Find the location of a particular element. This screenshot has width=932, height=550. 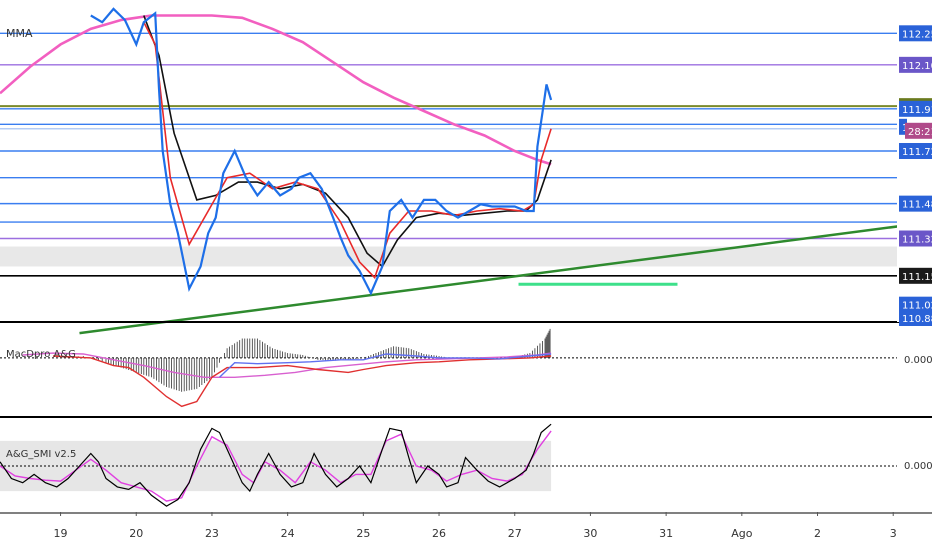

price-badge-label: 111.028 is located at coordinates (917, 306).